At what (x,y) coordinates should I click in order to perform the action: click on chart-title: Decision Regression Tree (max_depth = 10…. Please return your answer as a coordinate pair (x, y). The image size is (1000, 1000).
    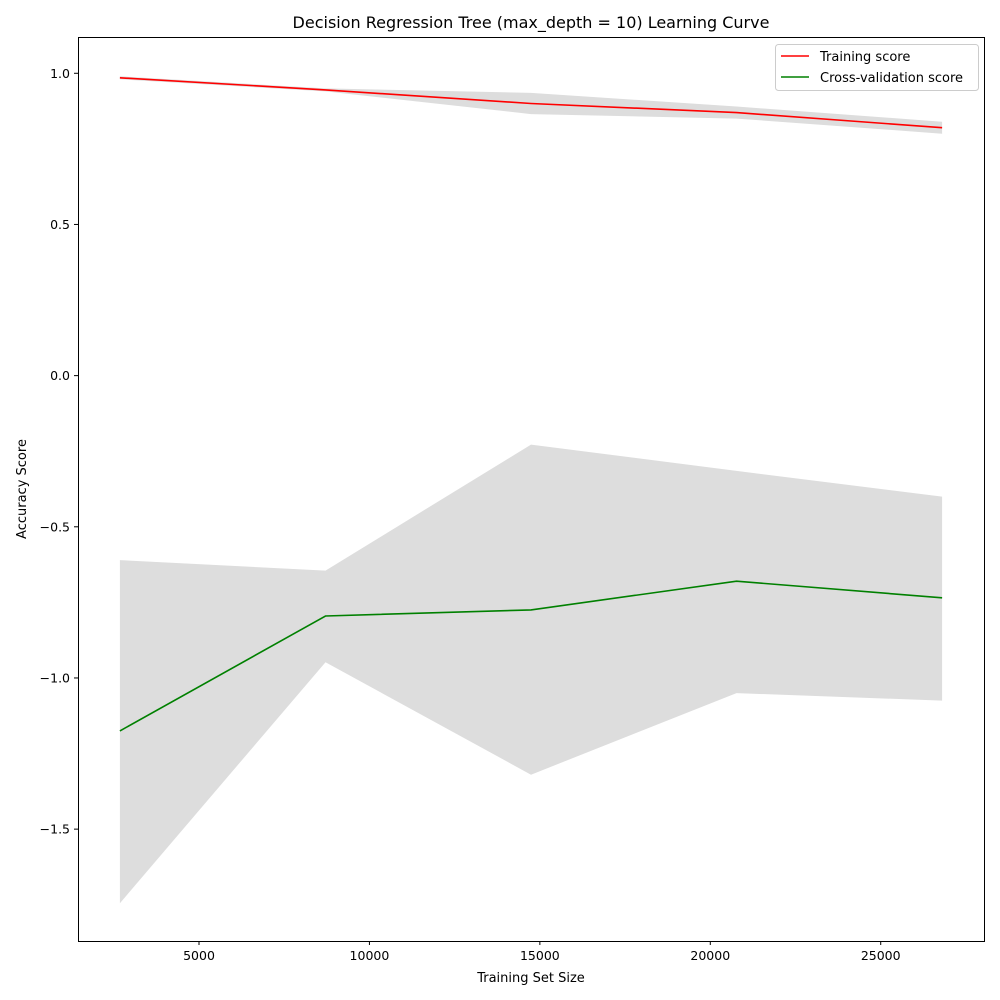
    Looking at the image, I should click on (531, 23).